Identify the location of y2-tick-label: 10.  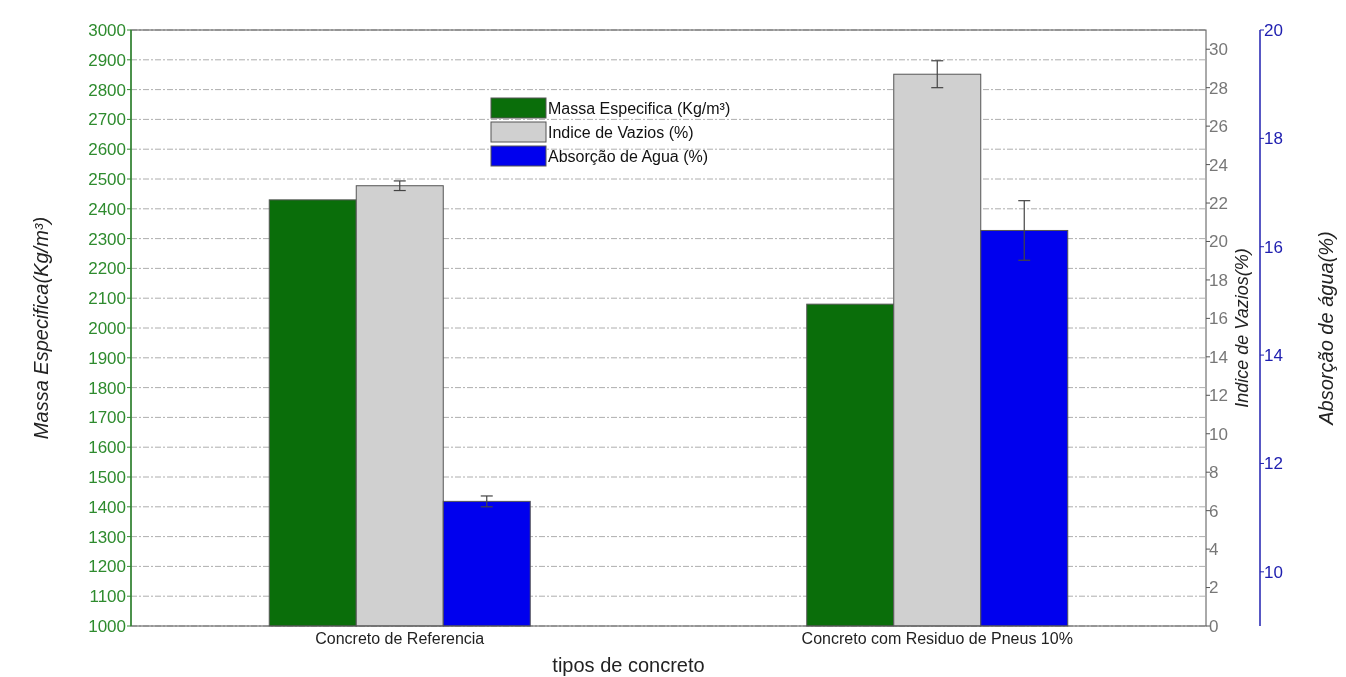
(1218, 434).